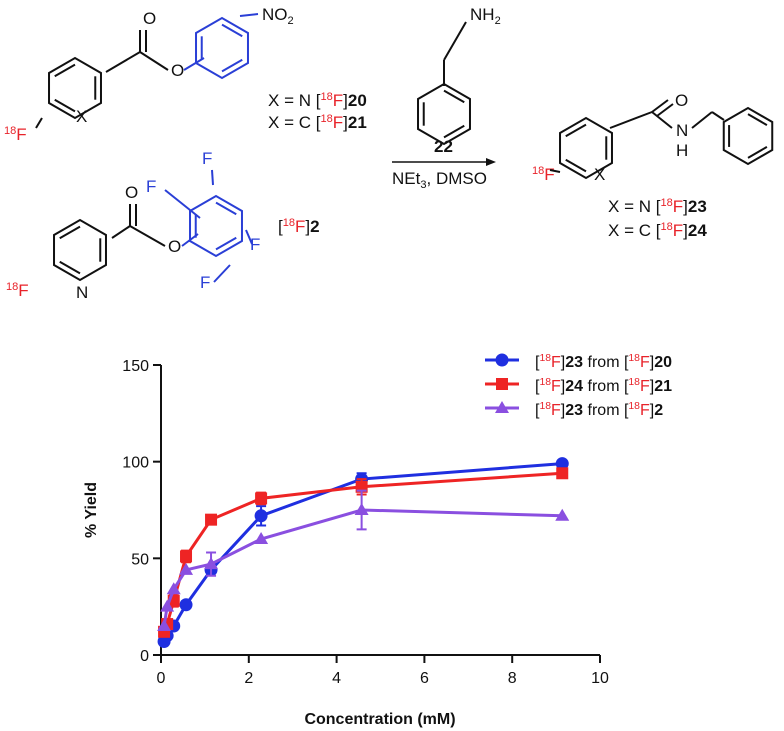  Describe the element at coordinates (248, 678) in the screenshot. I see `x-tick-label: 2` at that location.